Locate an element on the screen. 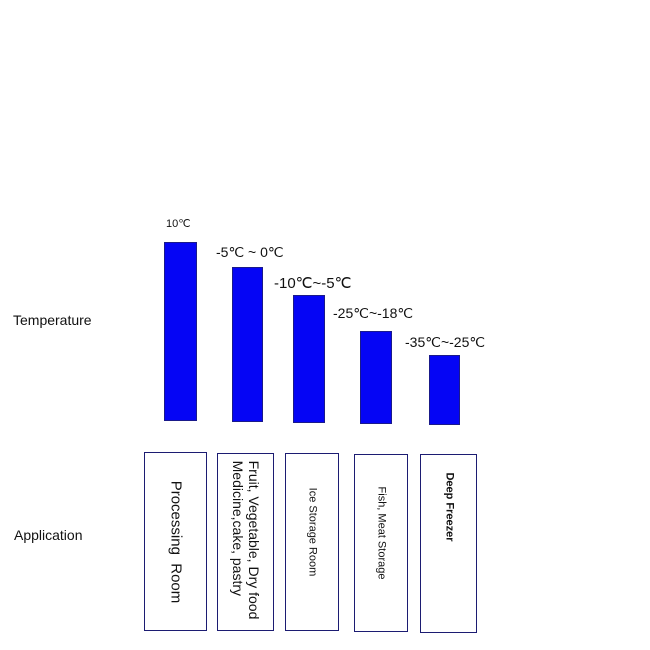 The width and height of the screenshot is (650, 650). application-box-processing-room: Processing Room is located at coordinates (175, 541).